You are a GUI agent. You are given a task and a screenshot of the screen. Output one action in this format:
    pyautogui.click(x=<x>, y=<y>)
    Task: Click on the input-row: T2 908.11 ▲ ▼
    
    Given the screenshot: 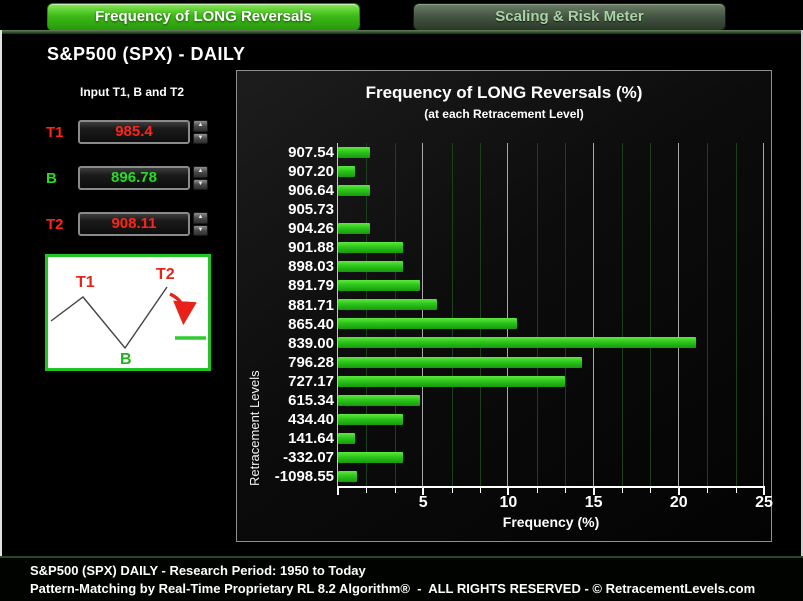 What is the action you would take?
    pyautogui.click(x=127, y=224)
    